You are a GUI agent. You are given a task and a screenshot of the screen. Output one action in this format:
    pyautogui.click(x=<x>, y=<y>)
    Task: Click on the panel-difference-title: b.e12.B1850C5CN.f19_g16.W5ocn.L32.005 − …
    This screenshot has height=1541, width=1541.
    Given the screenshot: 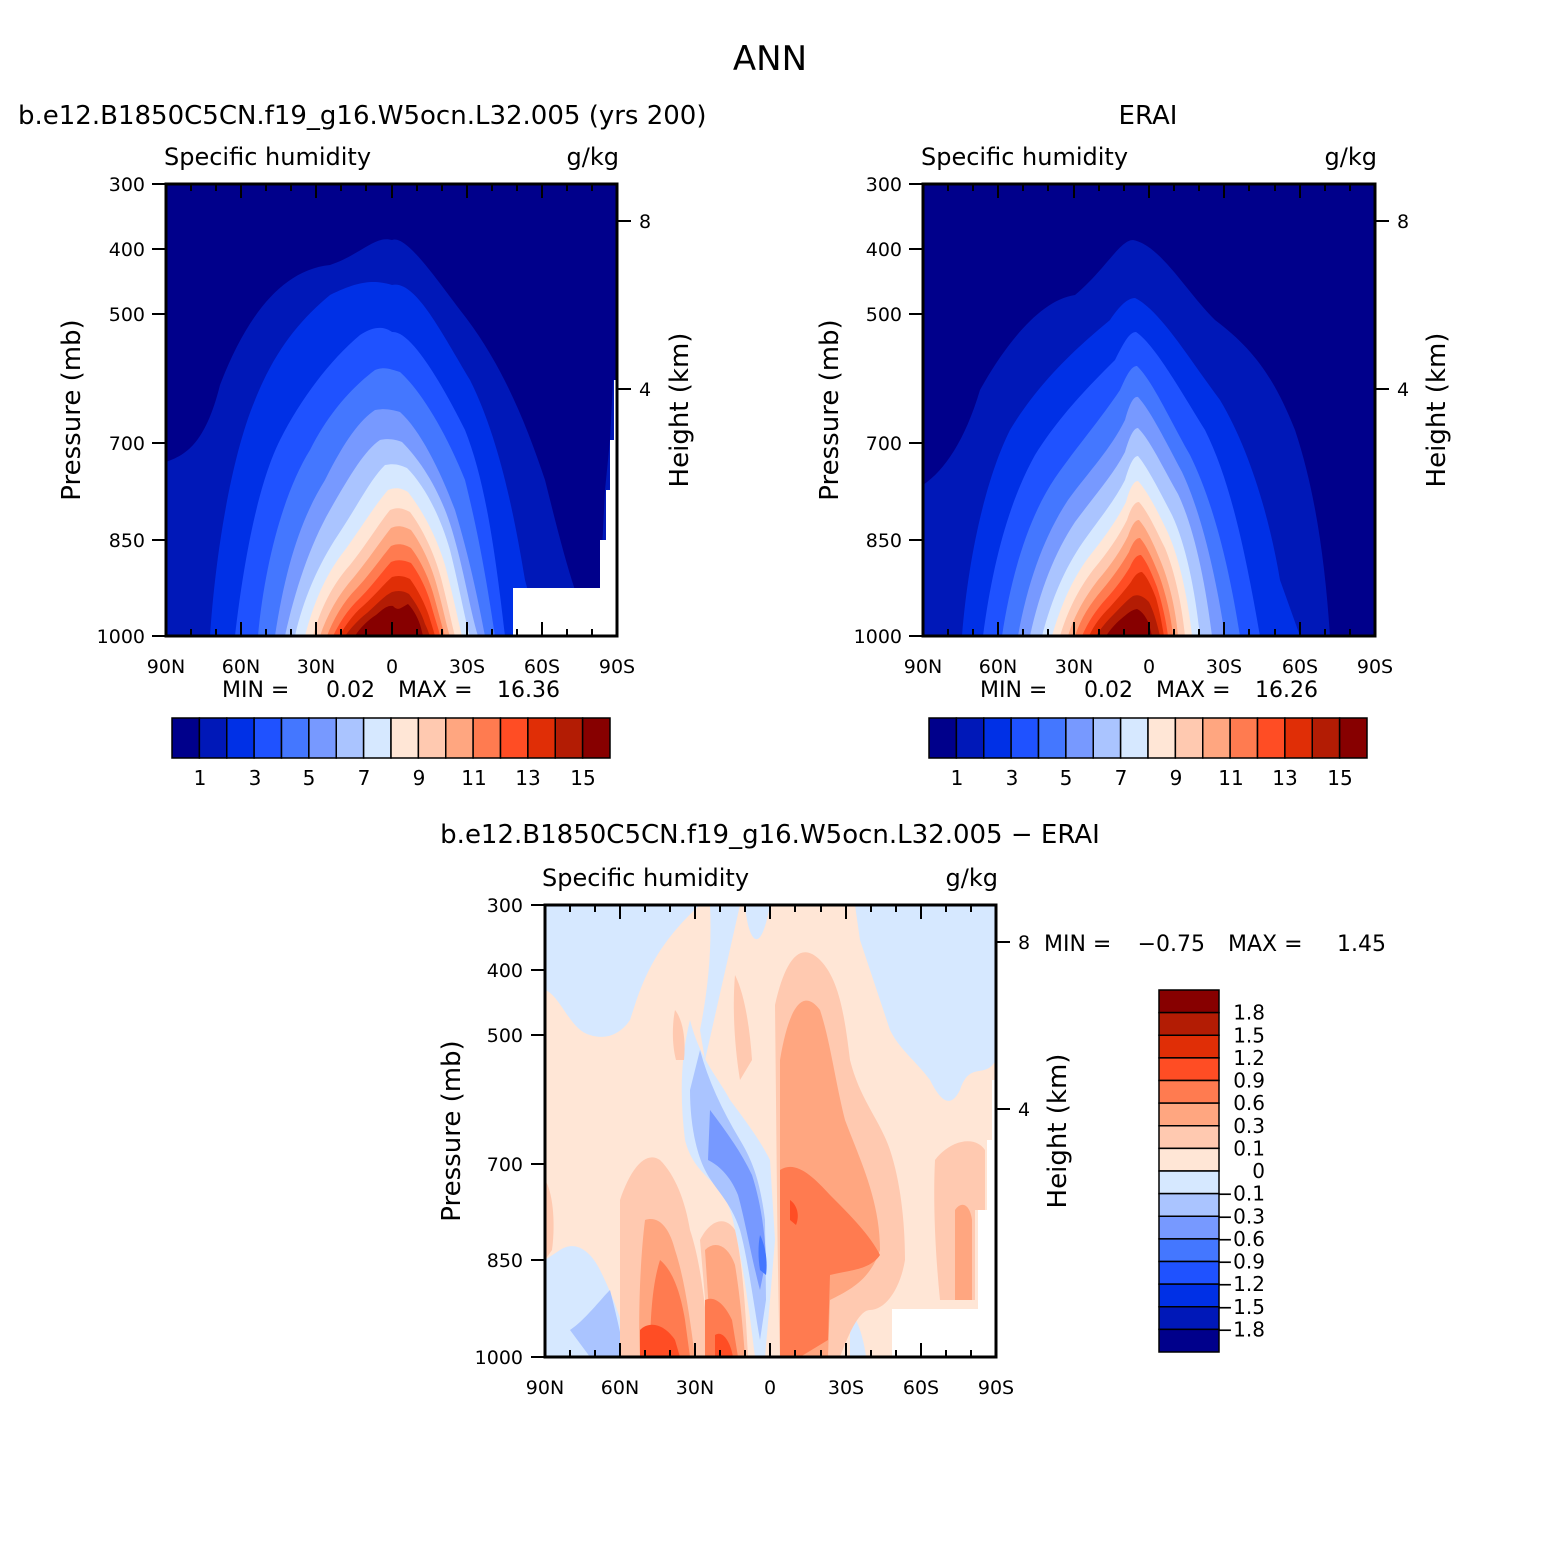 What is the action you would take?
    pyautogui.click(x=770, y=835)
    